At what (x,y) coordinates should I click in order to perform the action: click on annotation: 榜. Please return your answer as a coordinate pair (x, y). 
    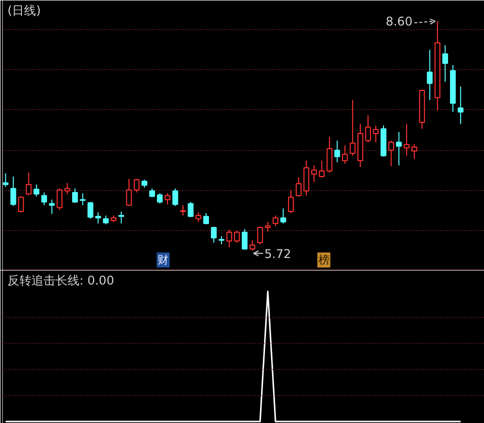
    Looking at the image, I should click on (324, 260).